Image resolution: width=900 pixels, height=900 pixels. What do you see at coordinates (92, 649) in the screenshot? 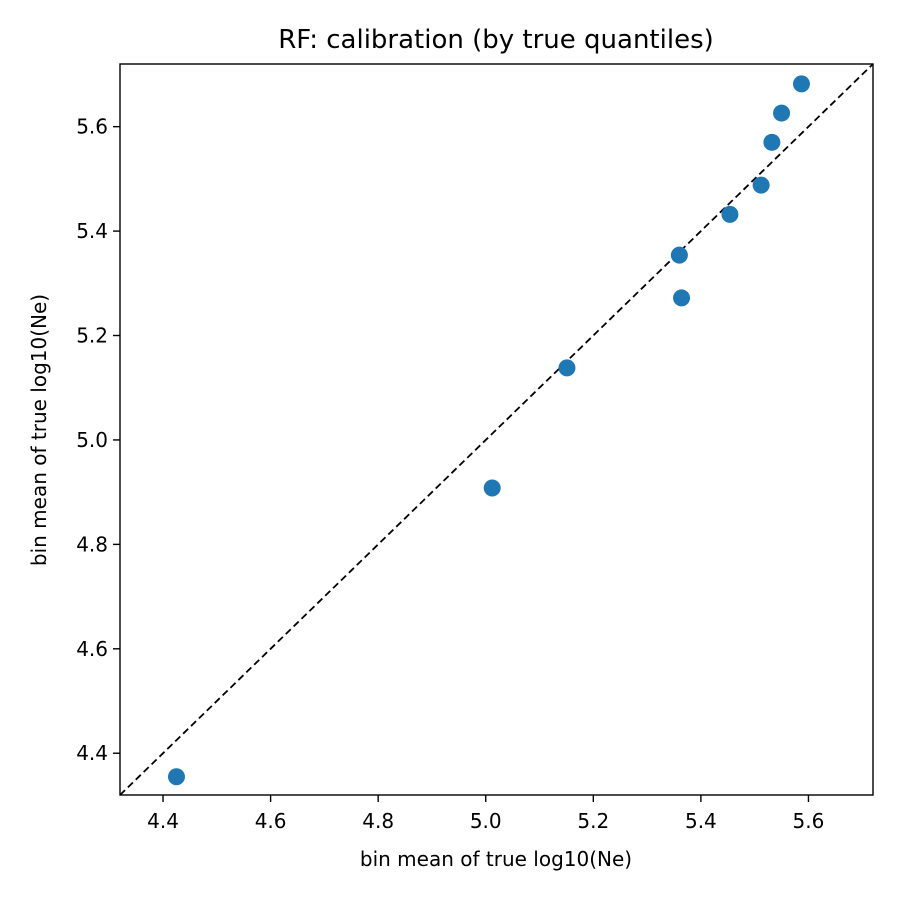
I see `y-tick-label: 4.6` at bounding box center [92, 649].